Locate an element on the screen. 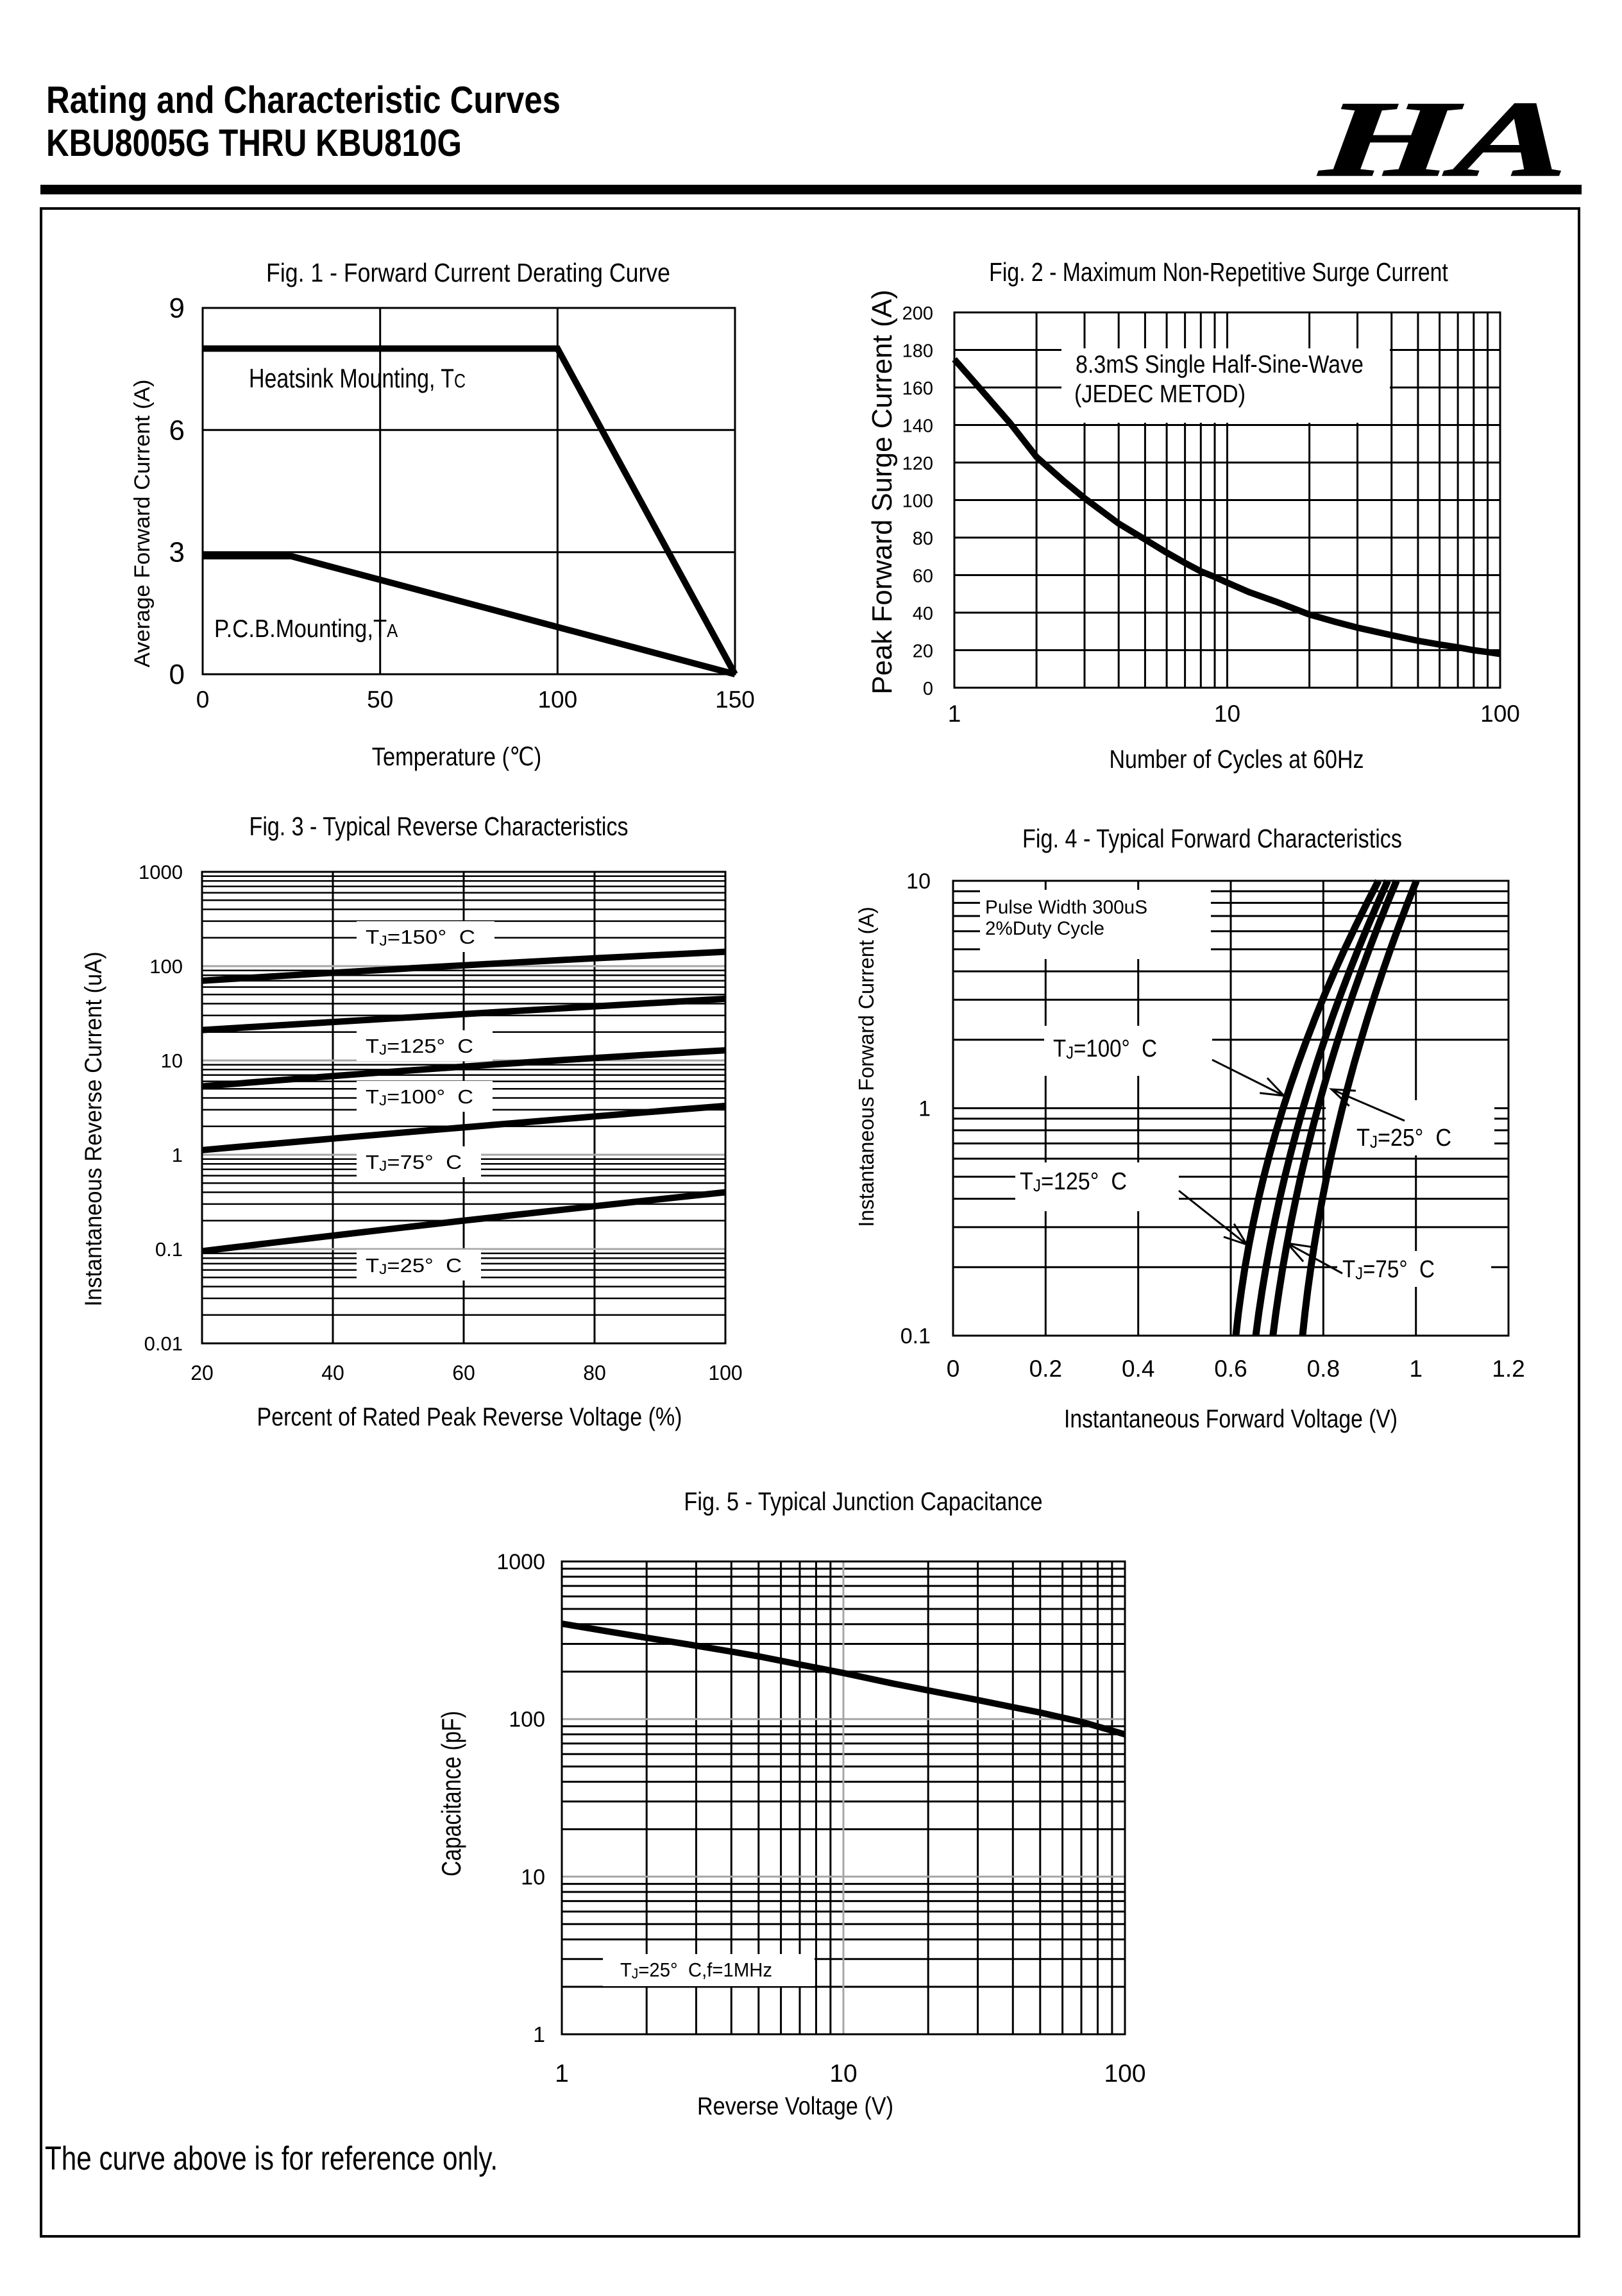 The height and width of the screenshot is (2296, 1622). svg-text:Fig. 4 - Typical Forward Chara: Fig. 4 - Typical Forward Characteristics is located at coordinates (1212, 839).